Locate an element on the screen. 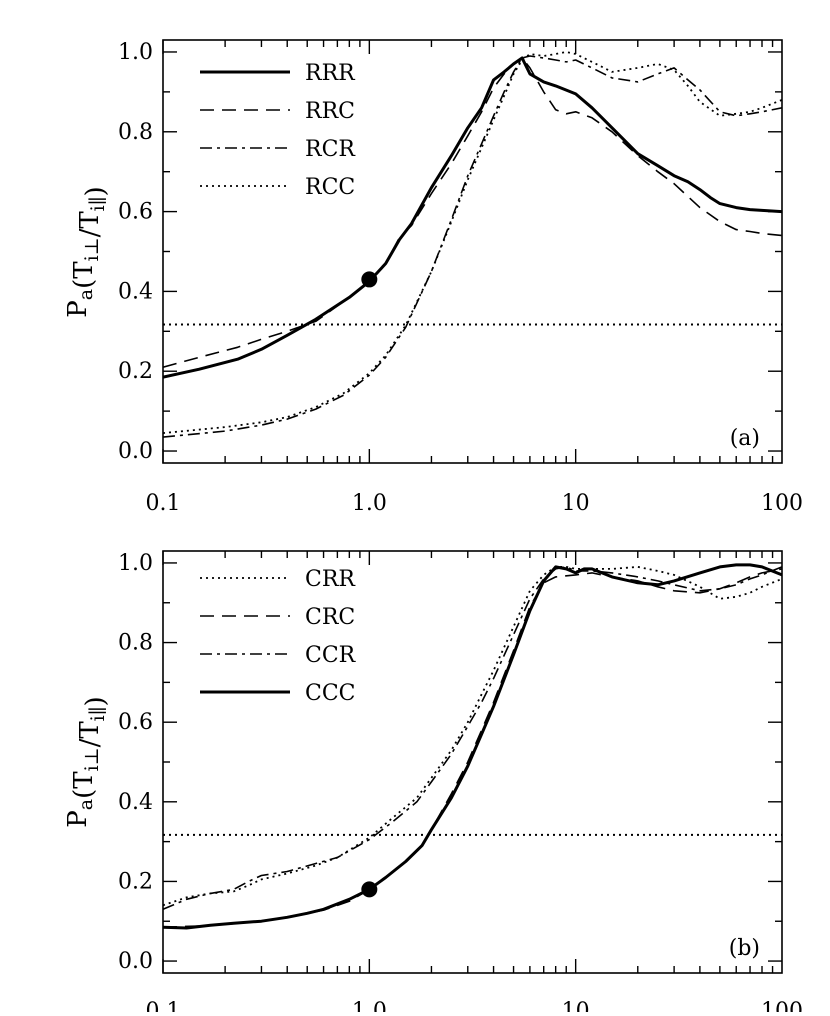  panel-label: (a) is located at coordinates (745, 438).